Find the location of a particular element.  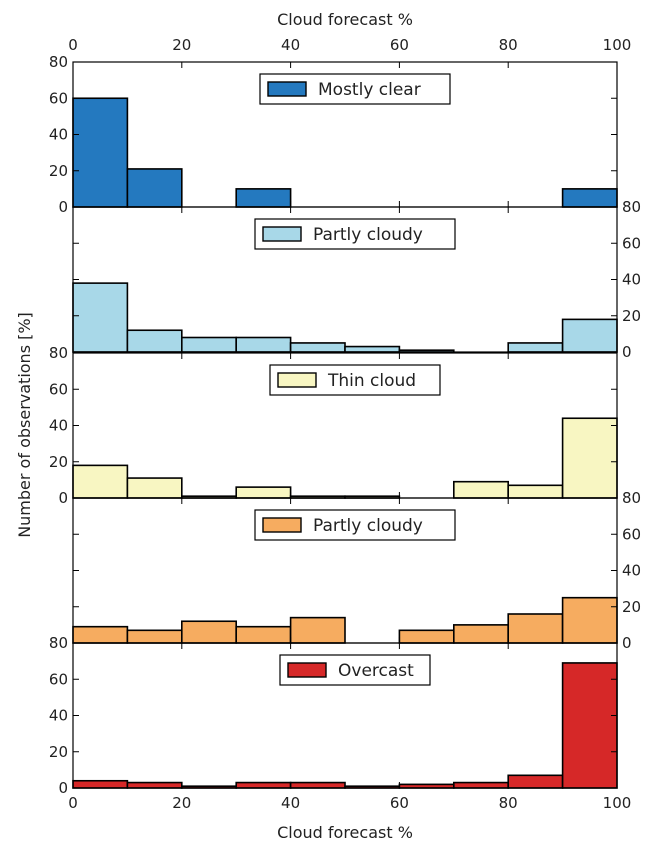

x-tick-label-bottom: 20 is located at coordinates (181, 803).